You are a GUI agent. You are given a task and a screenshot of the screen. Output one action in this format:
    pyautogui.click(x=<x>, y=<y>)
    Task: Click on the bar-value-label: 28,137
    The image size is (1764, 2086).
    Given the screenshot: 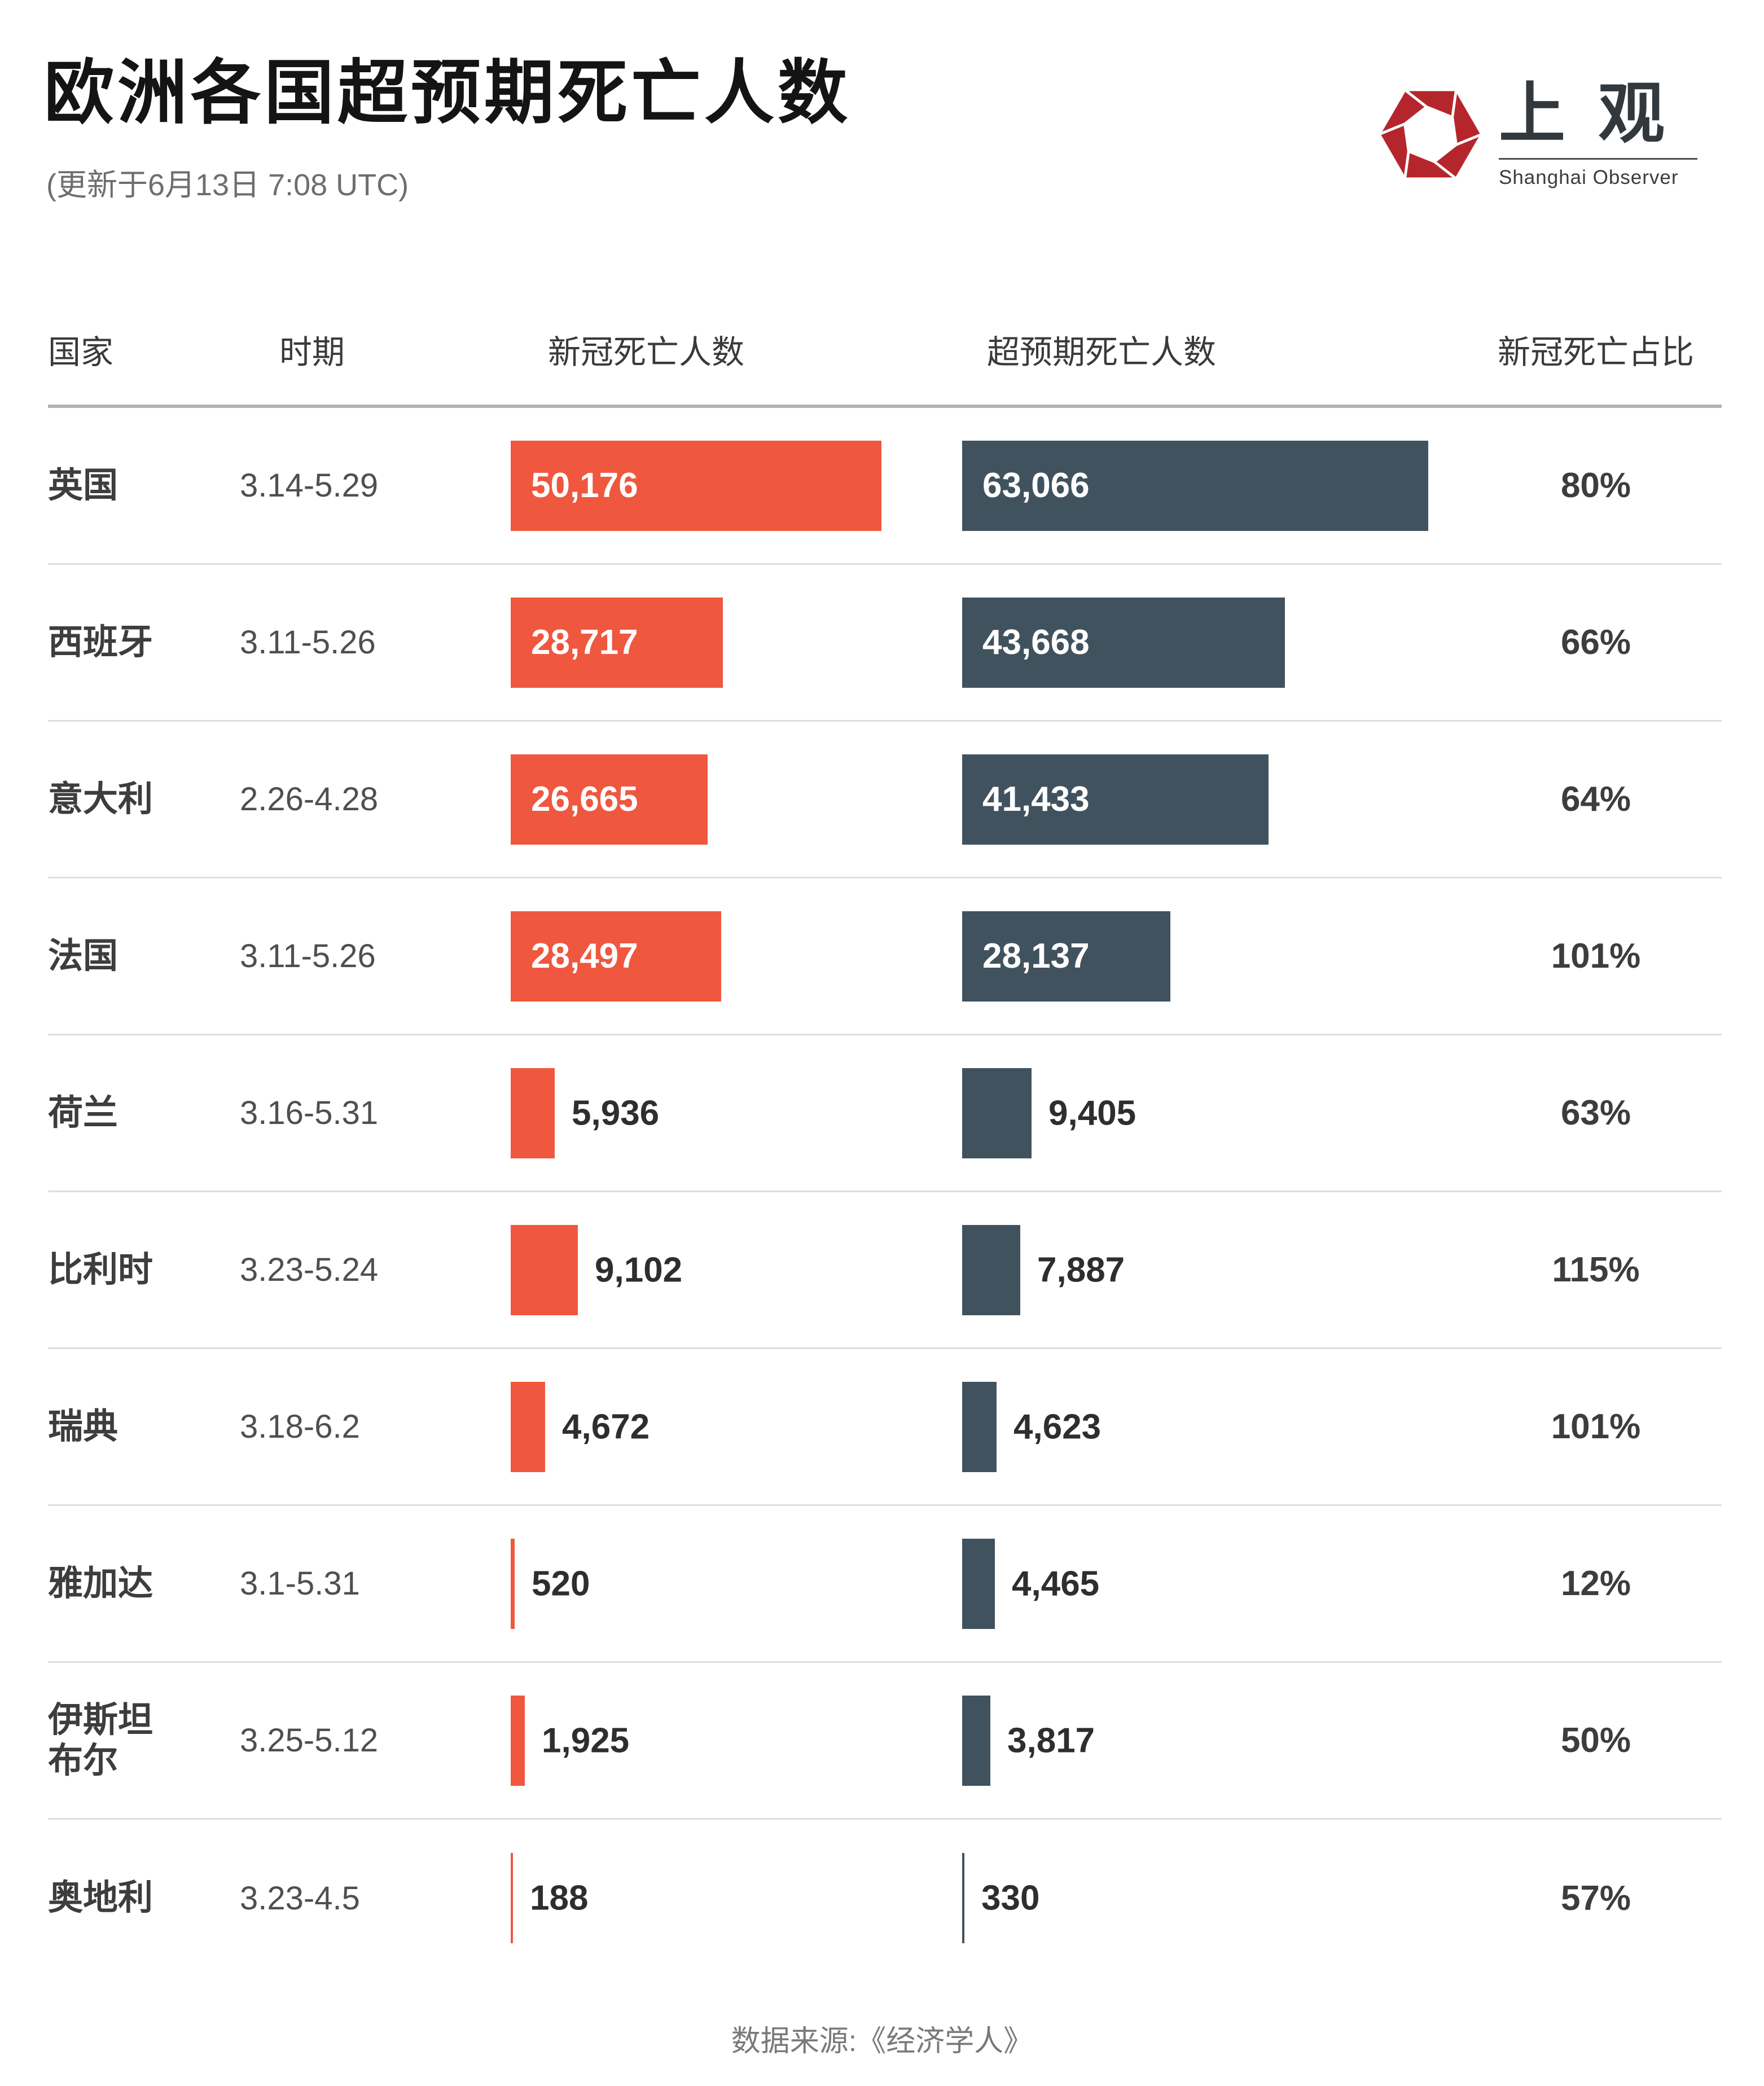 What is the action you would take?
    pyautogui.click(x=1036, y=956)
    